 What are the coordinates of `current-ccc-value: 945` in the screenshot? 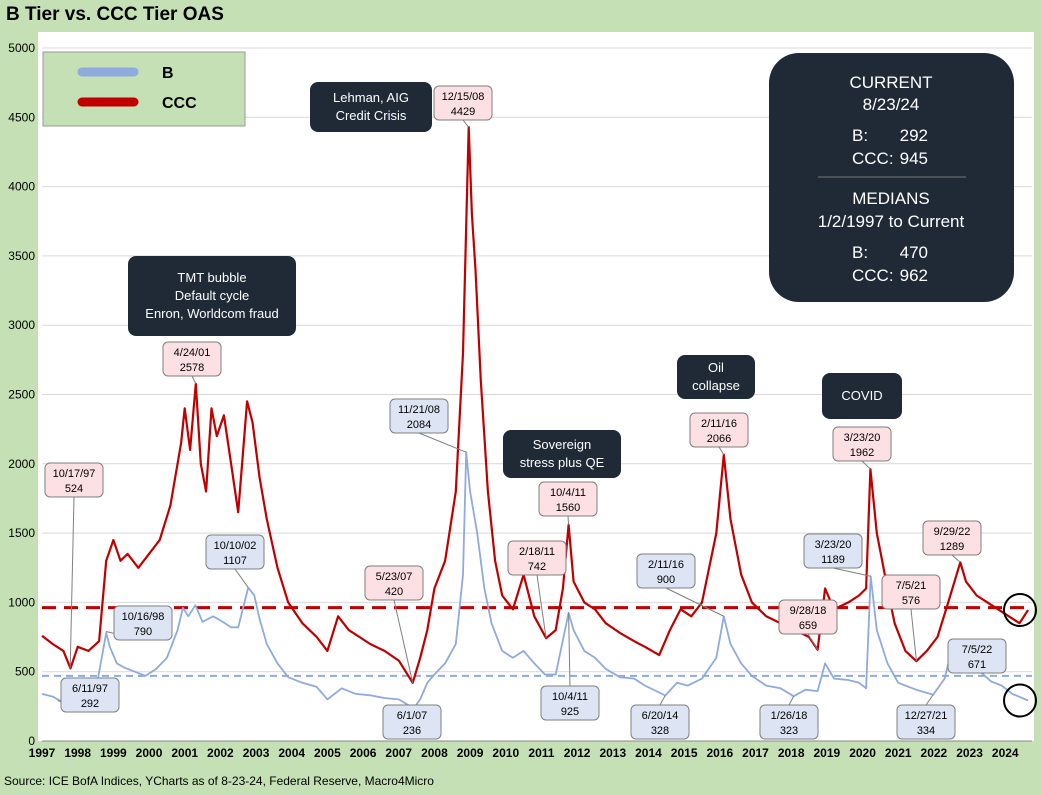 It's located at (914, 158).